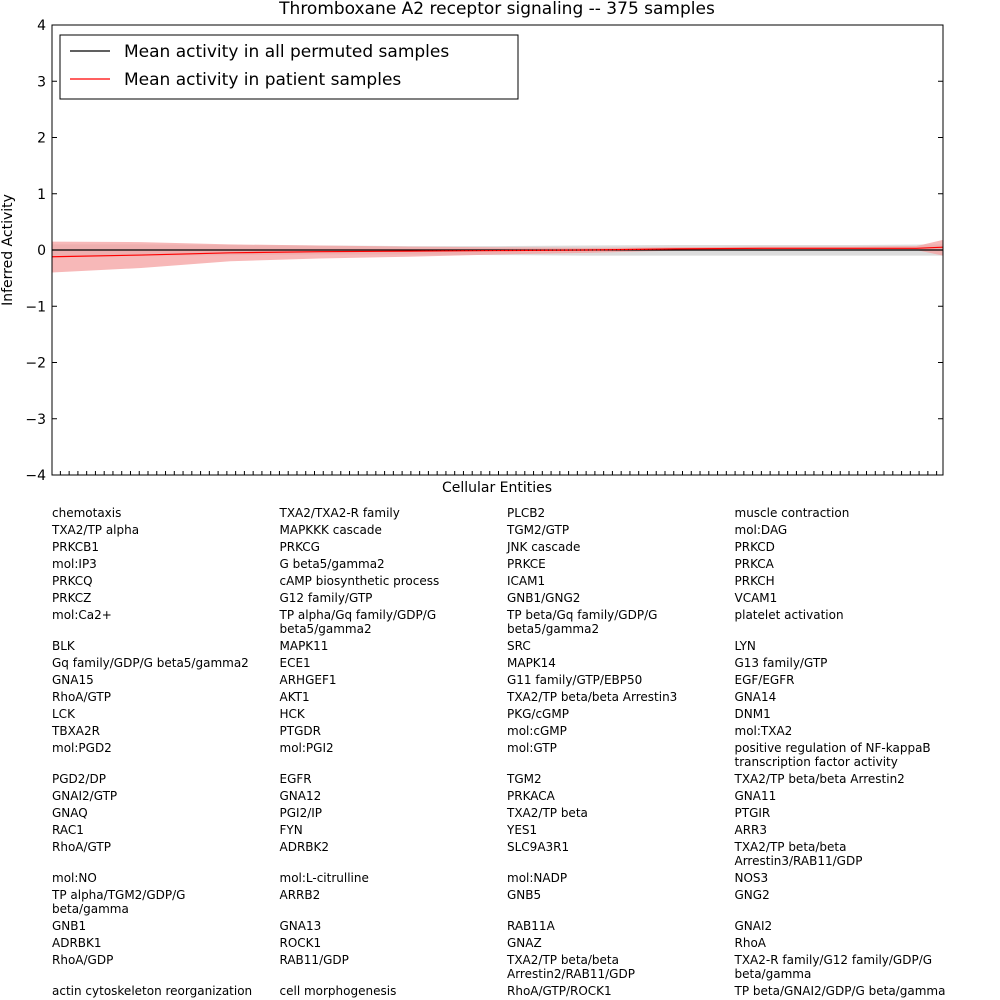 The image size is (1000, 1000). Describe the element at coordinates (497, 488) in the screenshot. I see `x-axis-label: Cellular Entities` at that location.